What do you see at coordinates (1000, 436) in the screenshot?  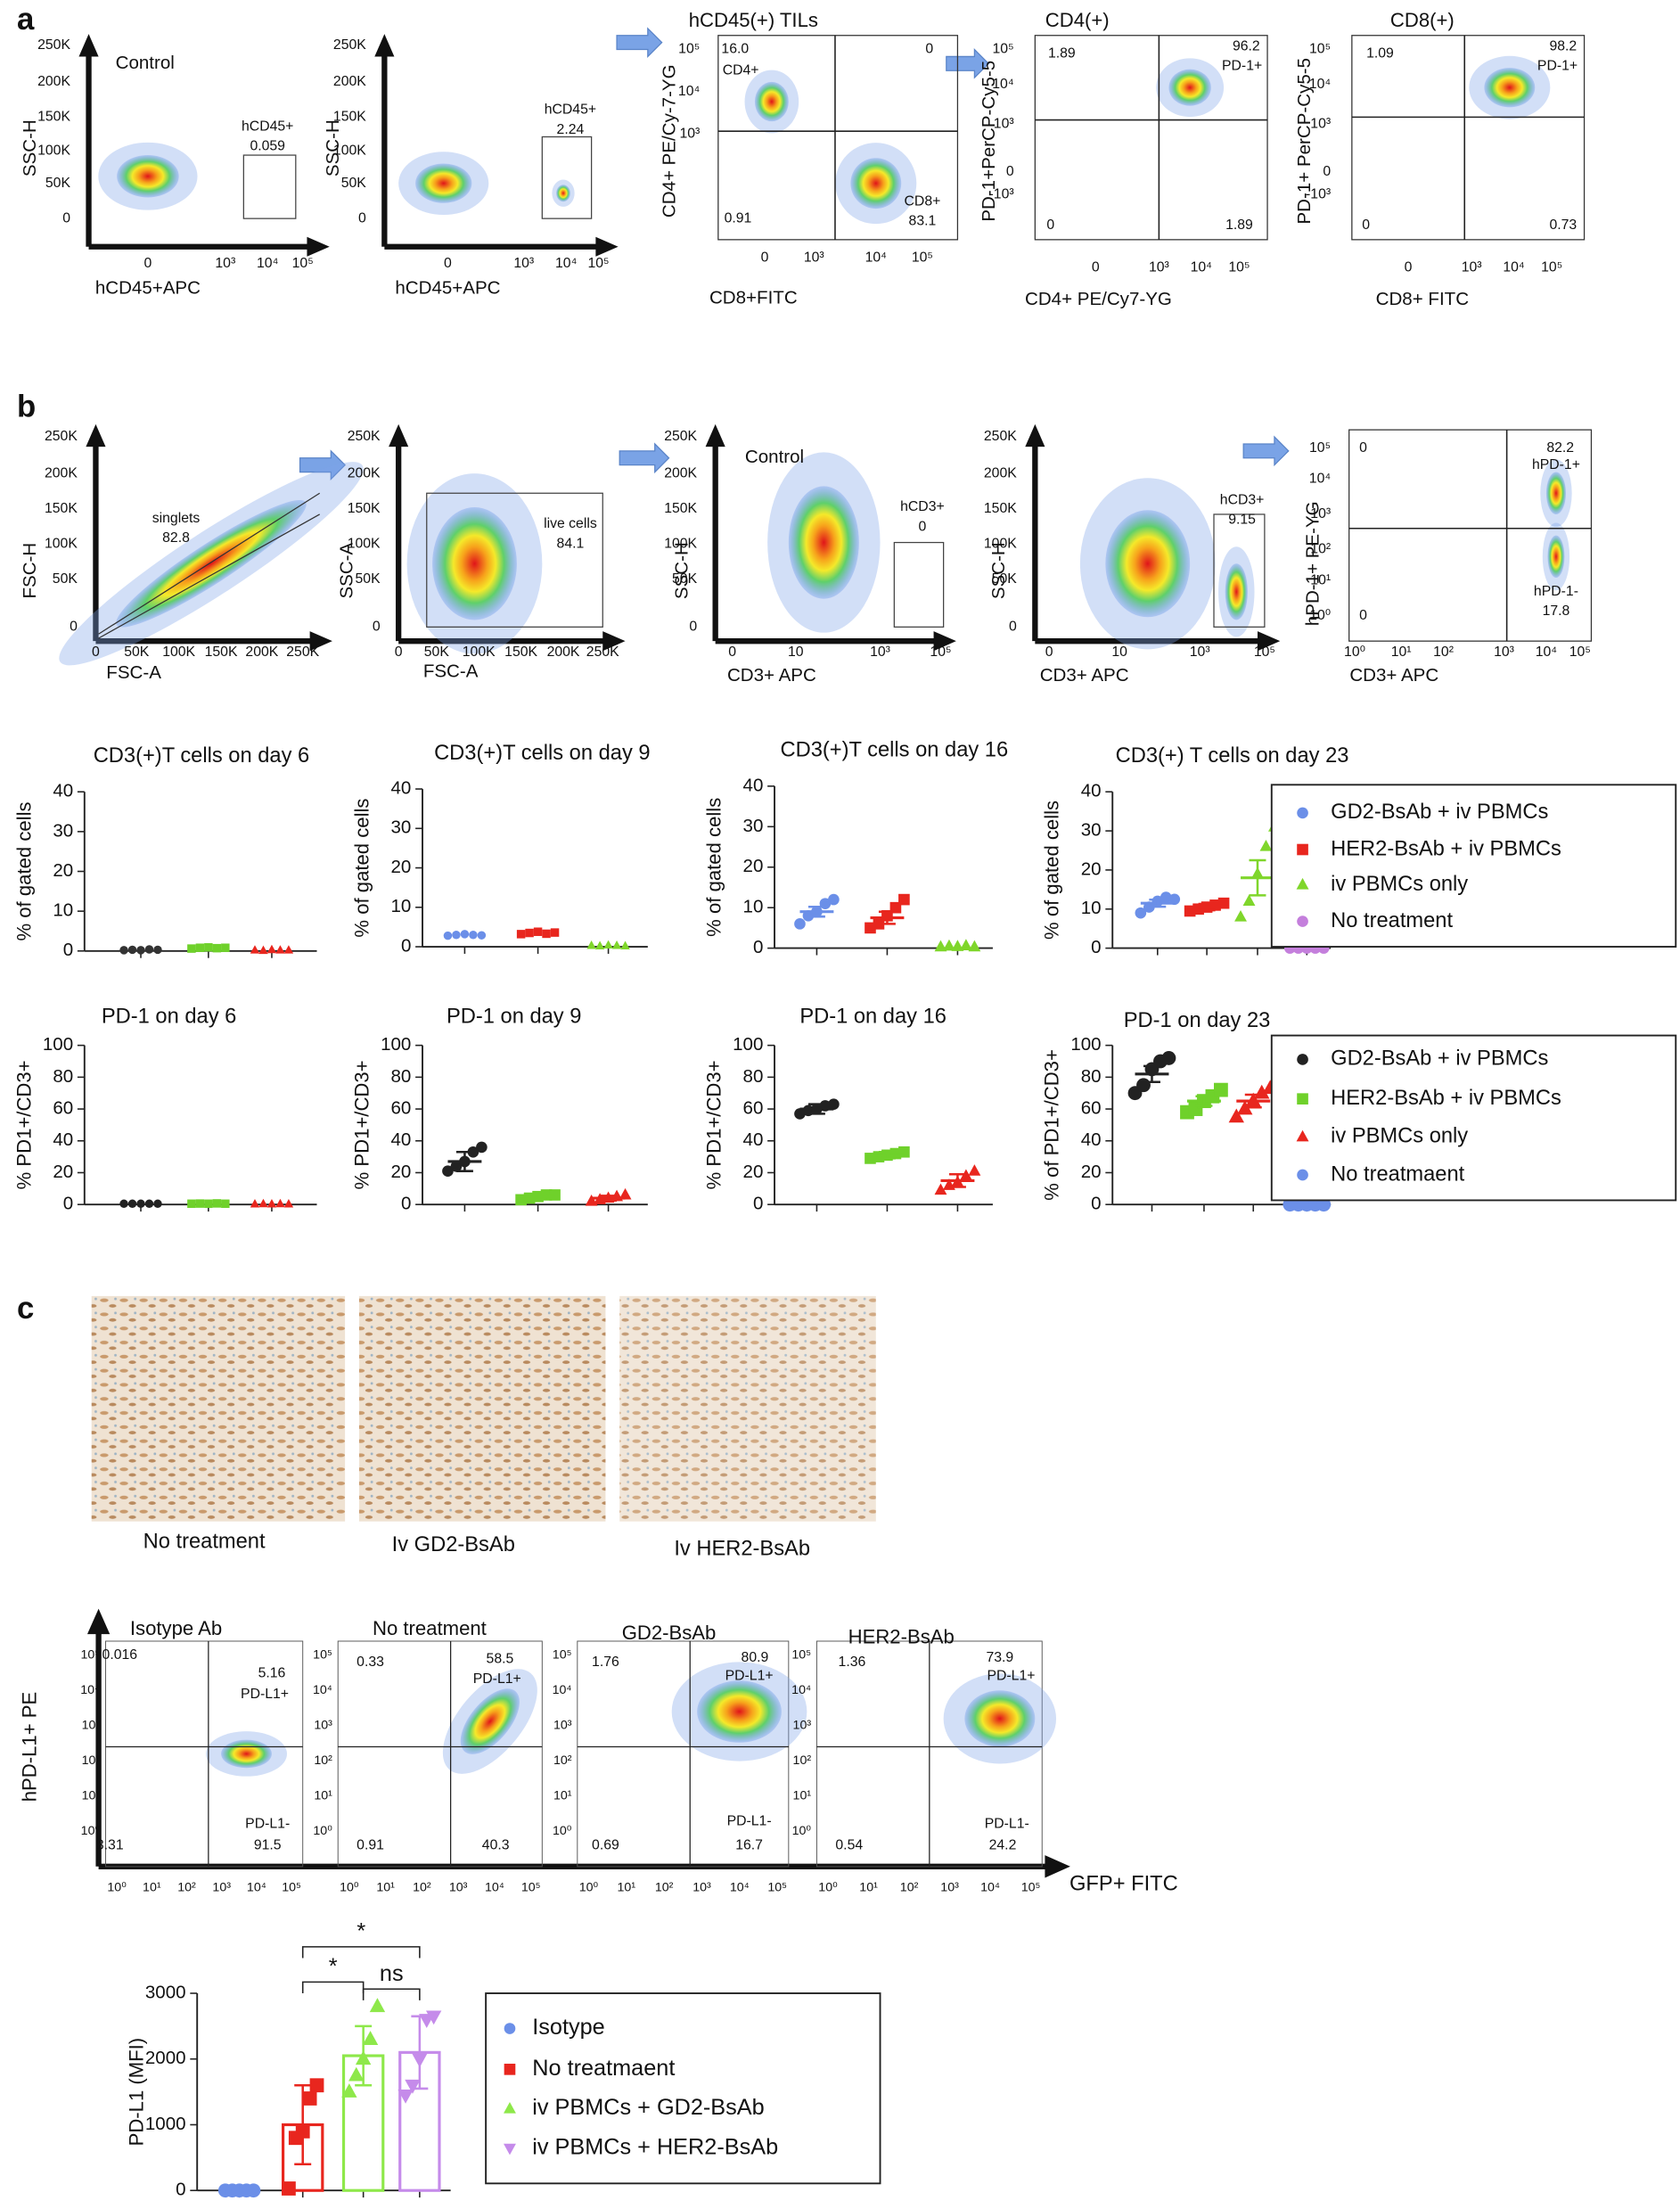 I see `y-tick-label: 250K` at bounding box center [1000, 436].